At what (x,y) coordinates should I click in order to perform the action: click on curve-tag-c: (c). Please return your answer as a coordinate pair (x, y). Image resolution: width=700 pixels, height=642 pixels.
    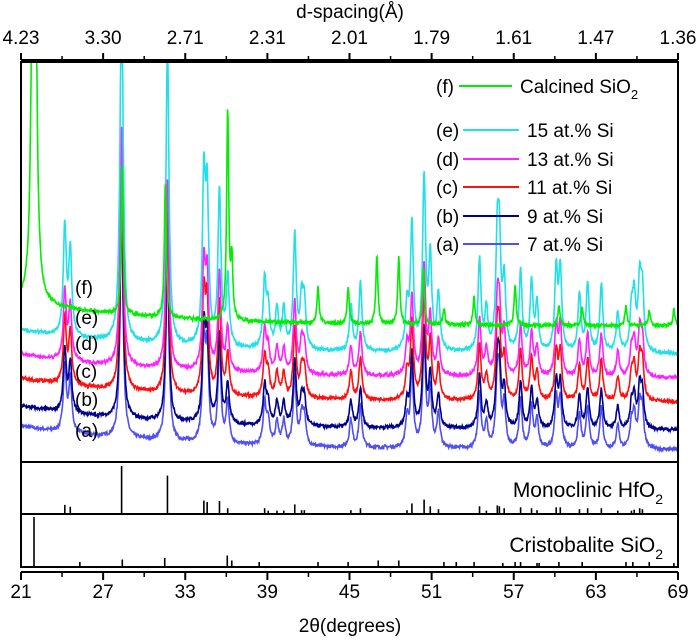
    Looking at the image, I should click on (86, 372).